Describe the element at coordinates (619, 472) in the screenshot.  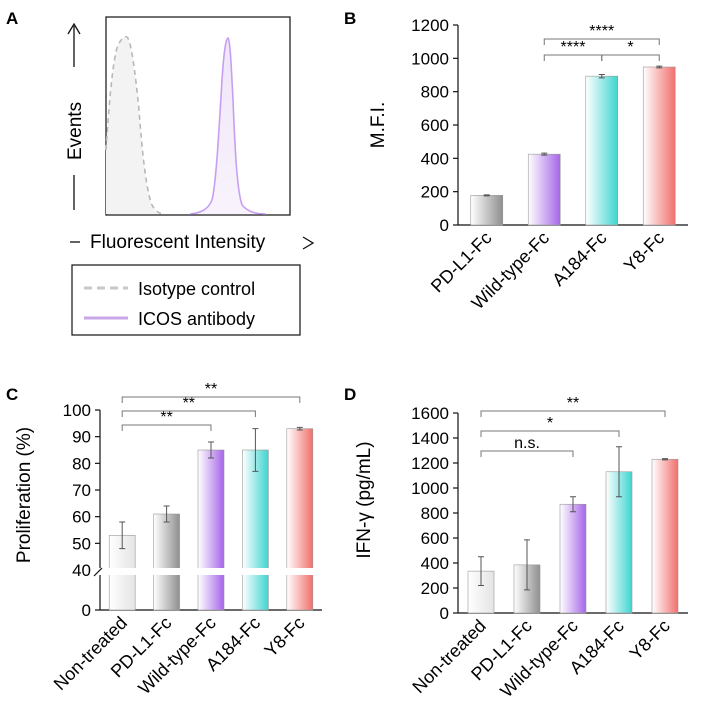
I see `panel-d-errorbar-a184-fc` at that location.